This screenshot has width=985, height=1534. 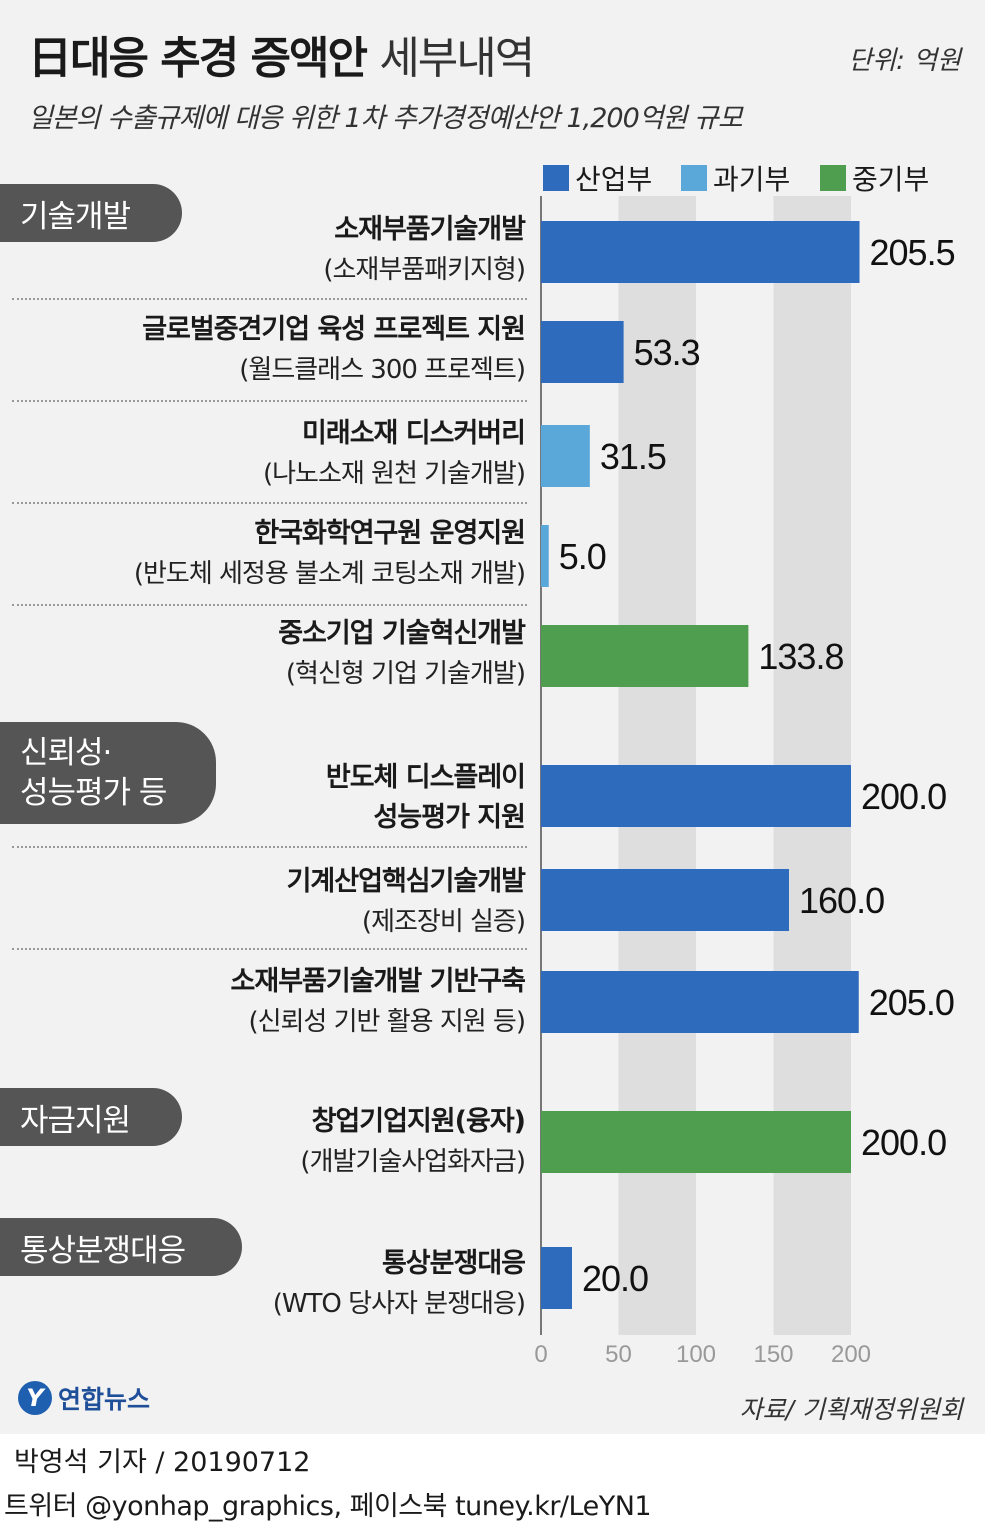 What do you see at coordinates (457, 58) in the screenshot?
I see `title-light: 세부내역` at bounding box center [457, 58].